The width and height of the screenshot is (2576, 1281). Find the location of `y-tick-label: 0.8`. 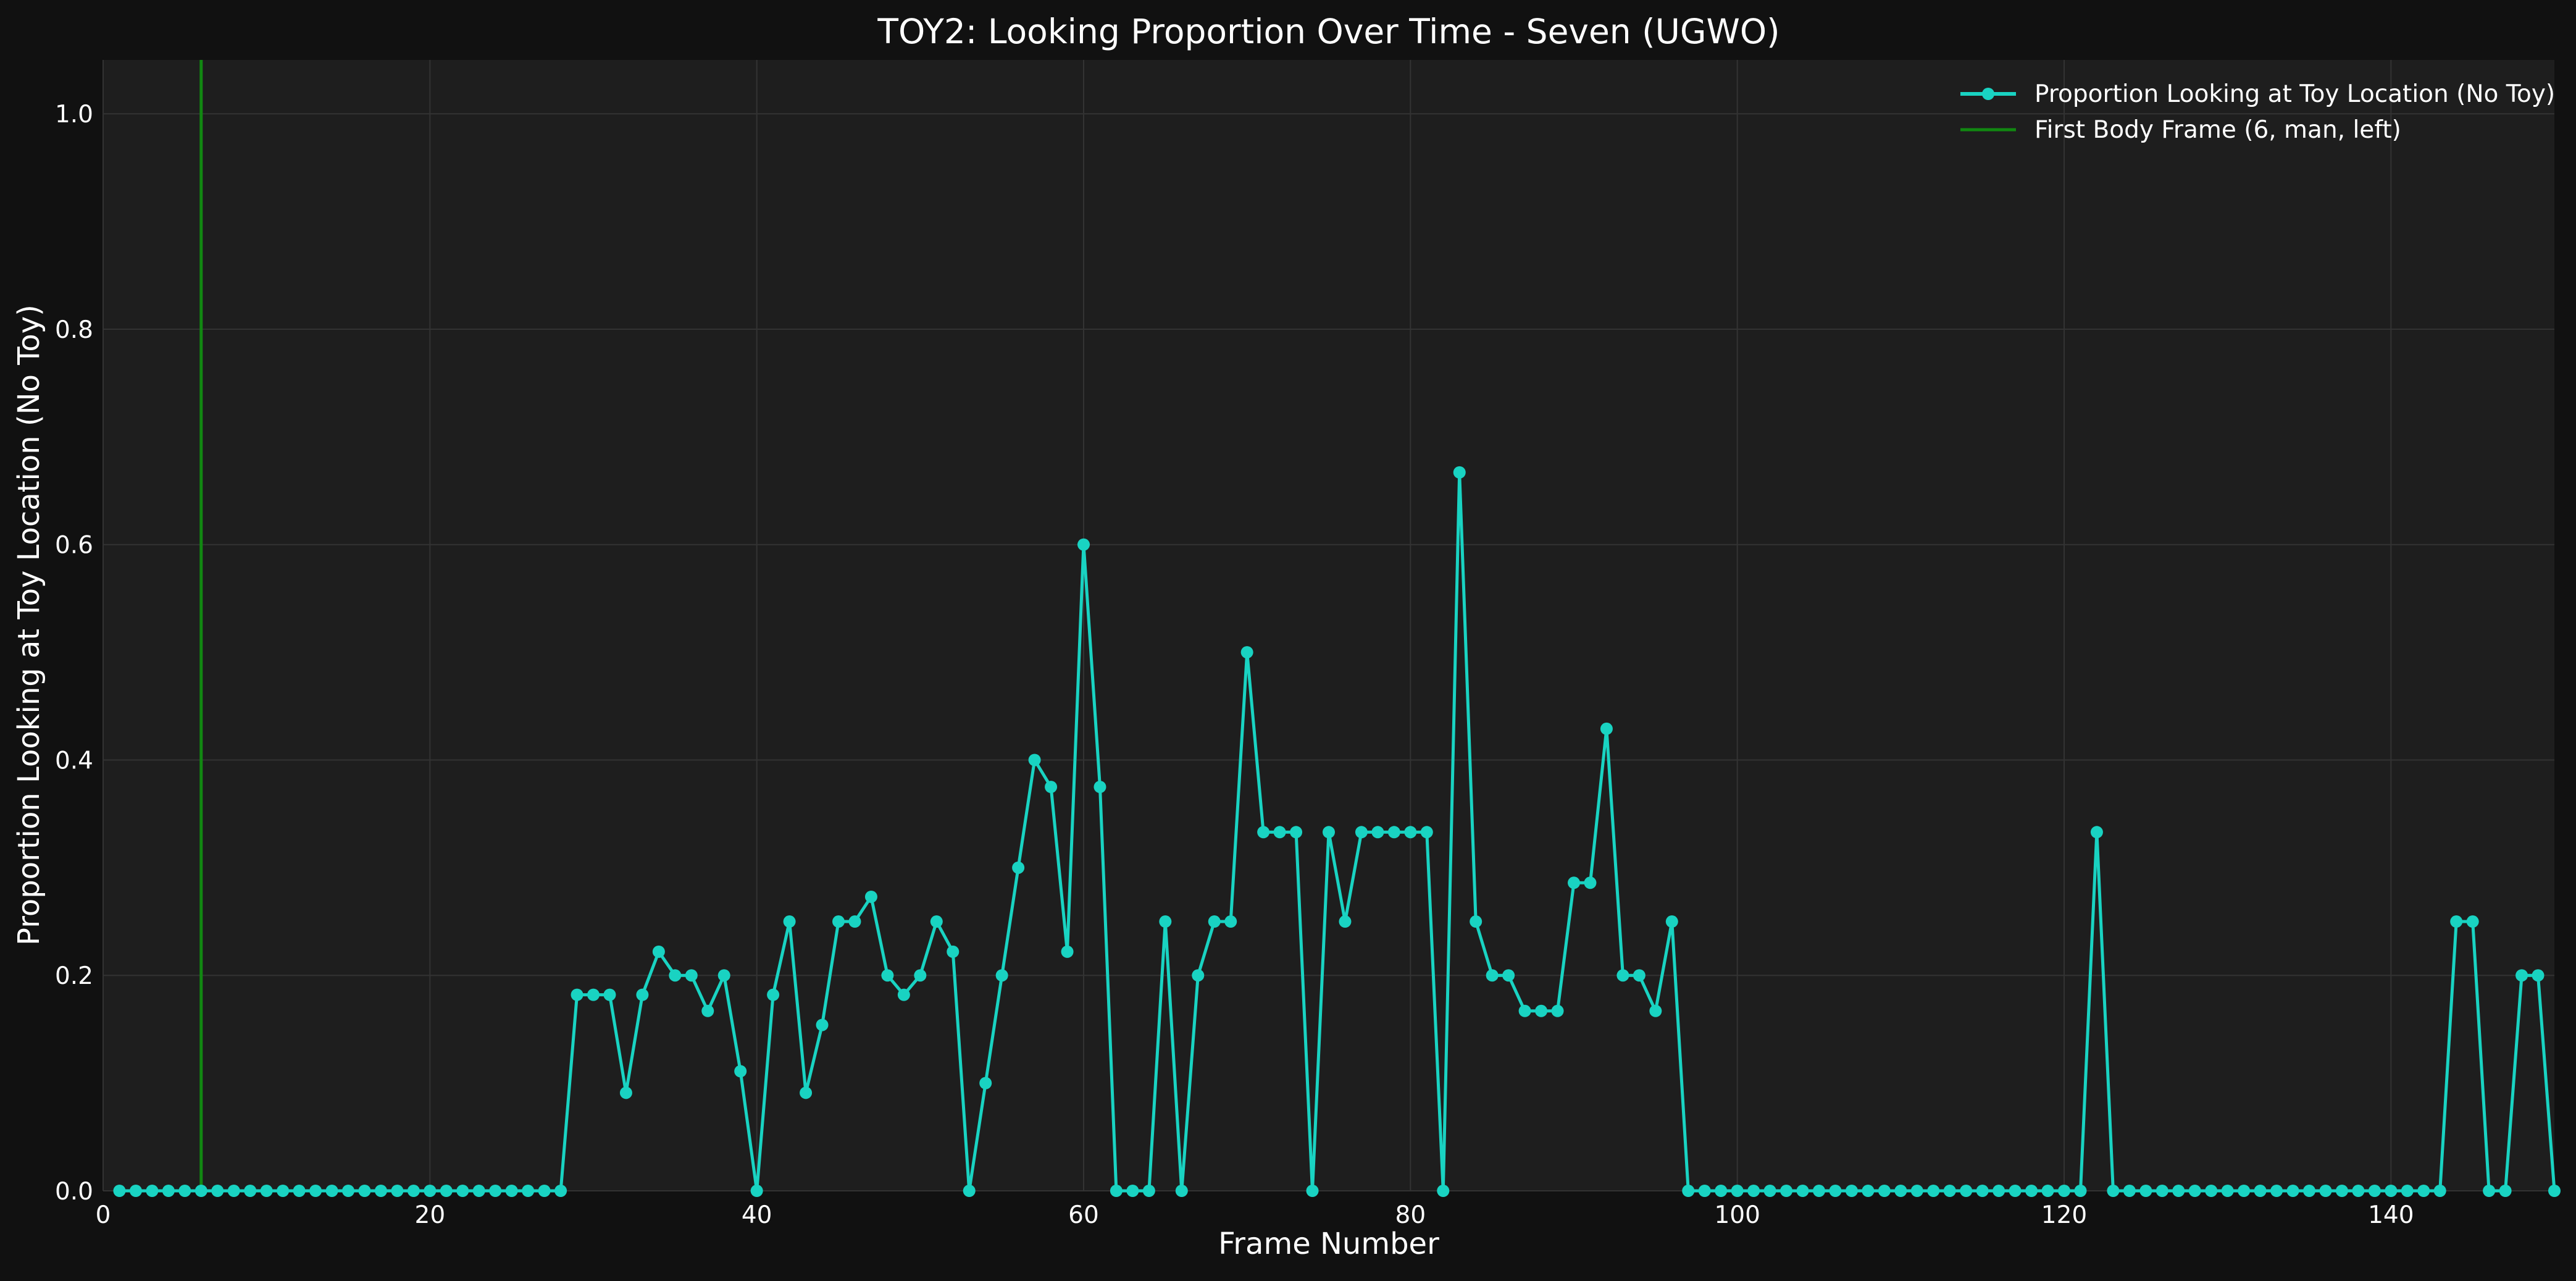

y-tick-label: 0.8 is located at coordinates (74, 330).